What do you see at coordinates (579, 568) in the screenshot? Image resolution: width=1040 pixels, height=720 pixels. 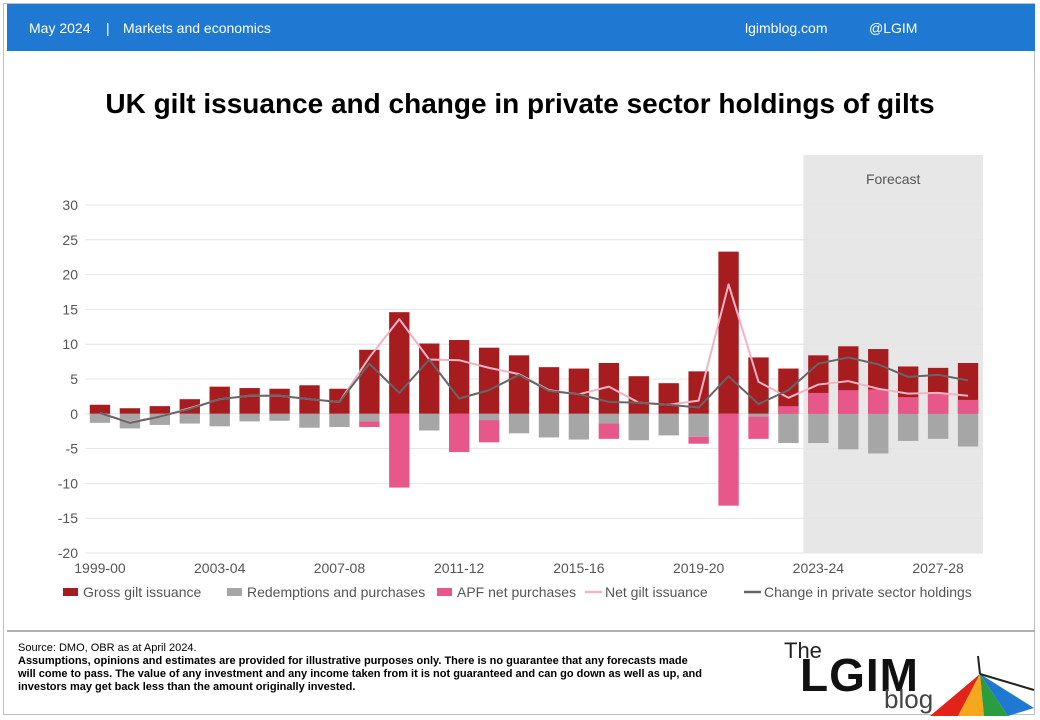 I see `x-tick-label: 2015-16` at bounding box center [579, 568].